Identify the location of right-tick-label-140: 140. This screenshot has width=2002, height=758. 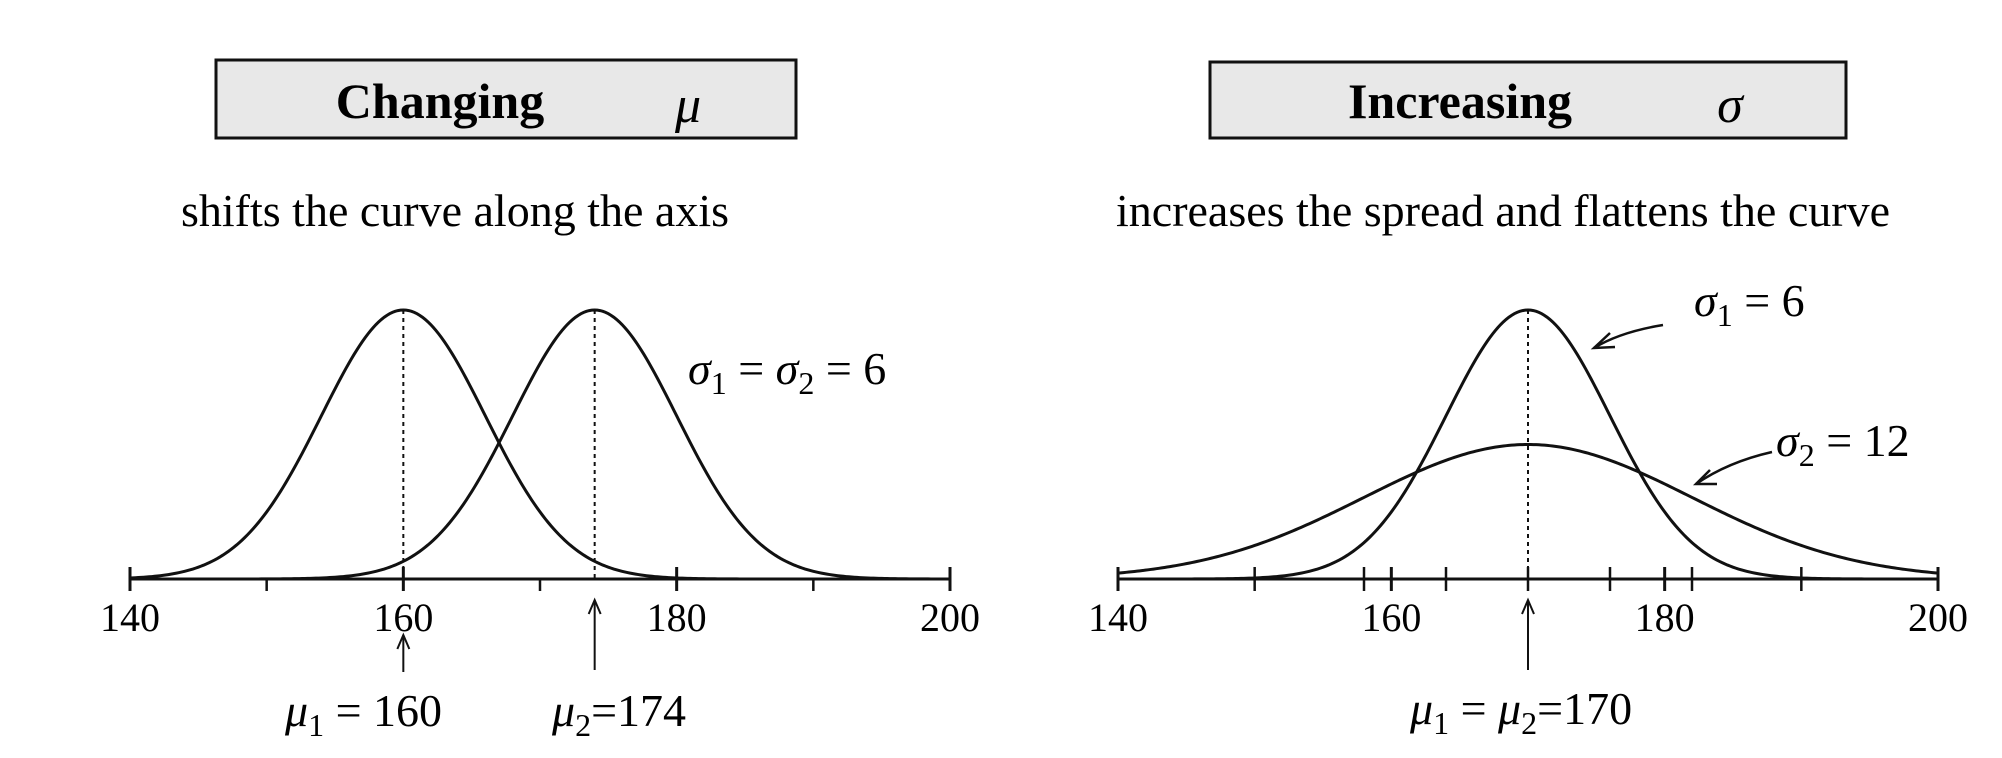
(1118, 617).